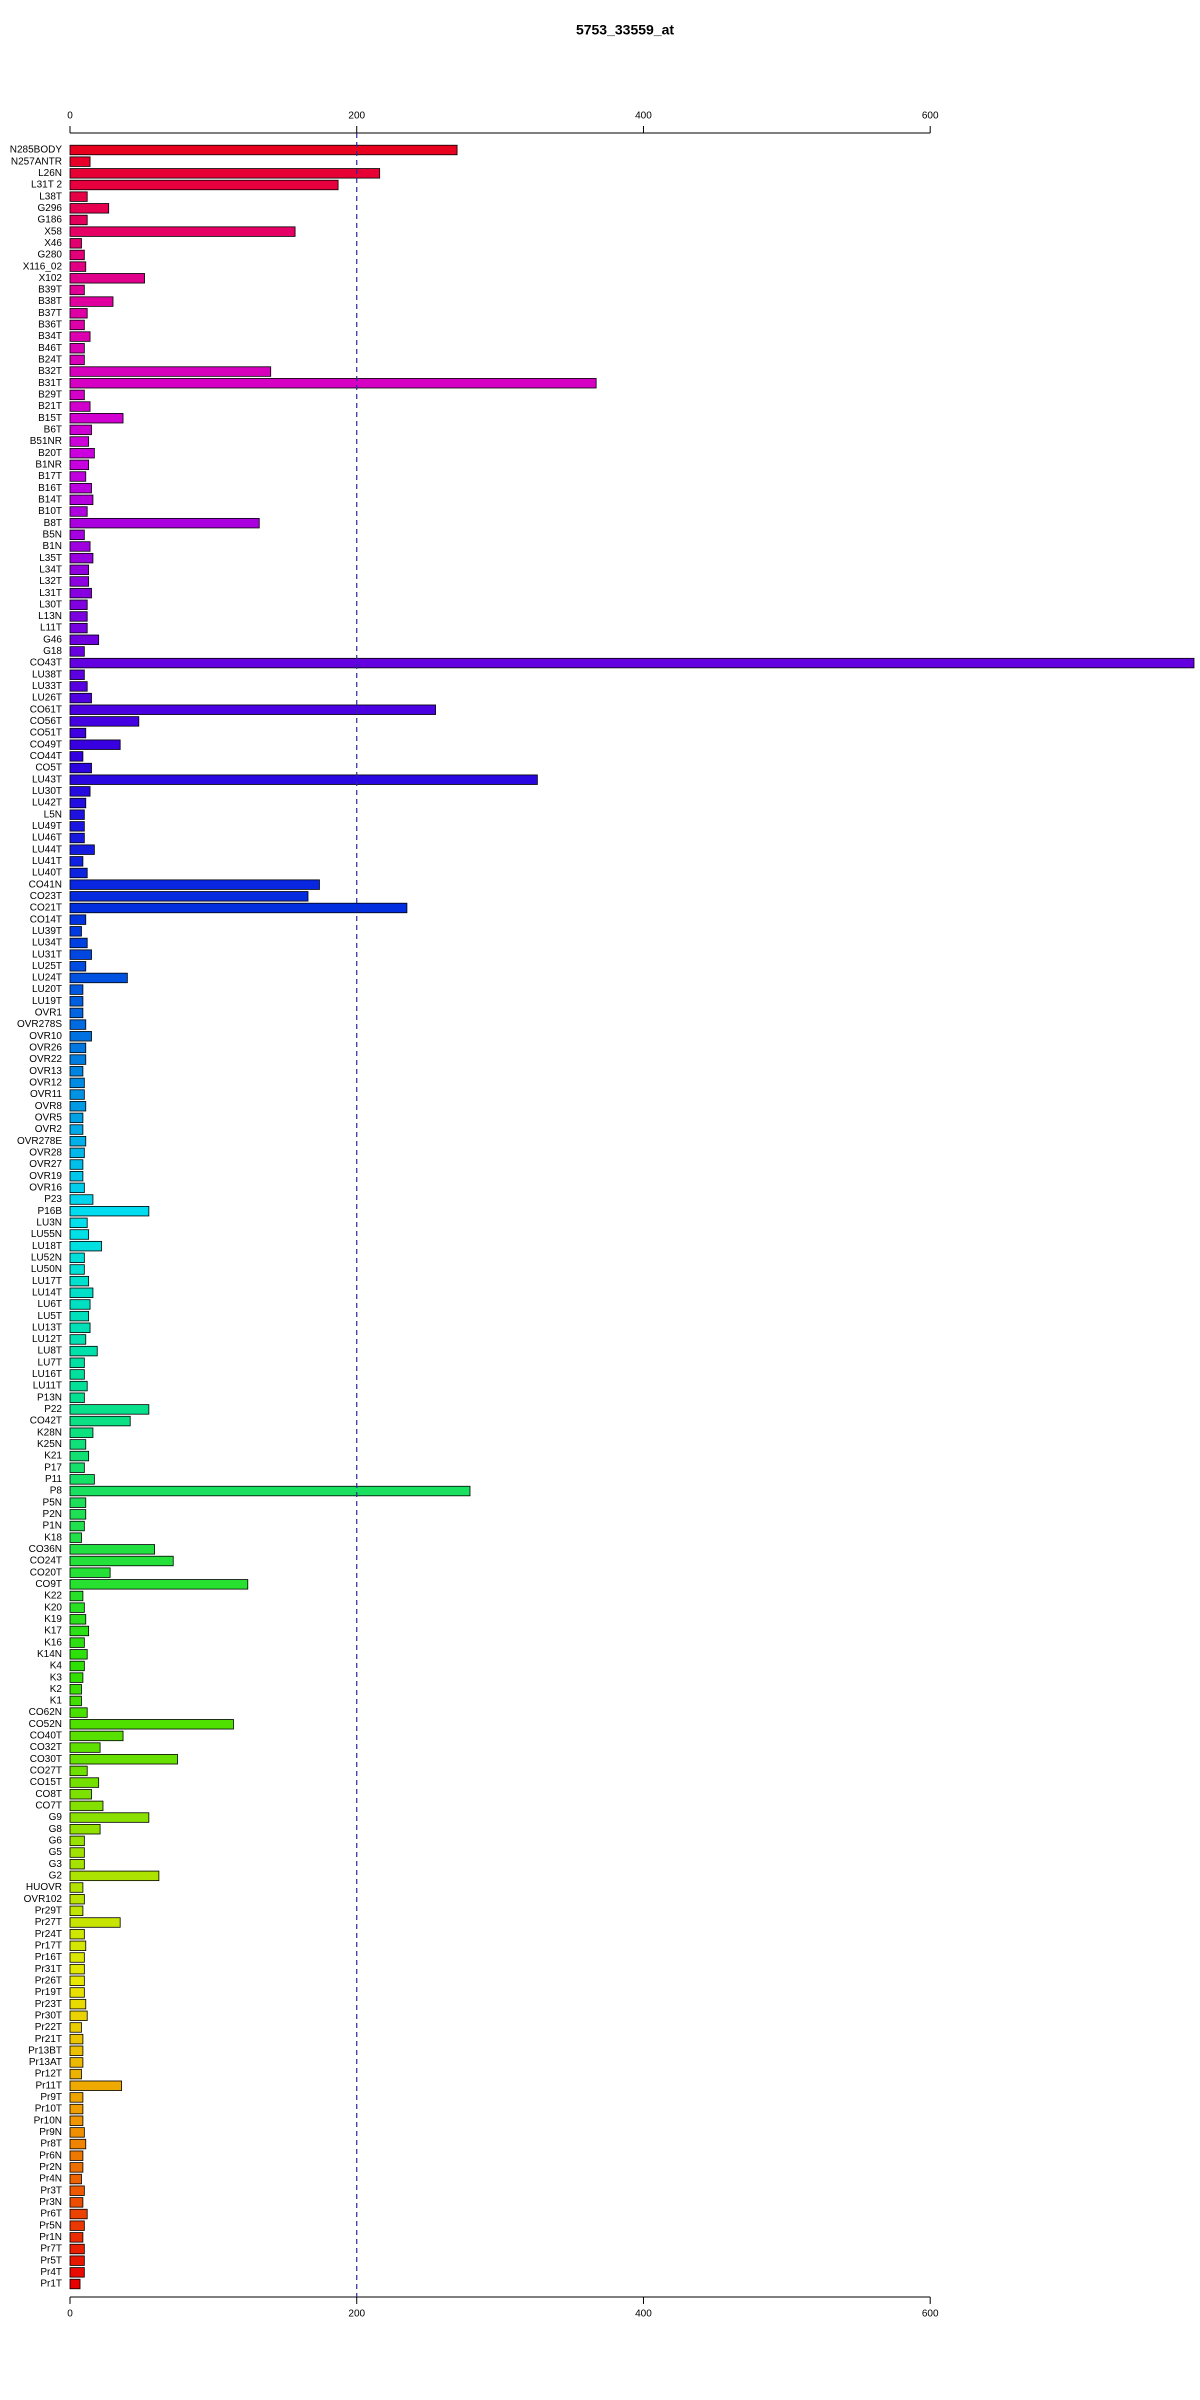 Image resolution: width=1200 pixels, height=2400 pixels. I want to click on y-tick-label: K19, so click(53, 1619).